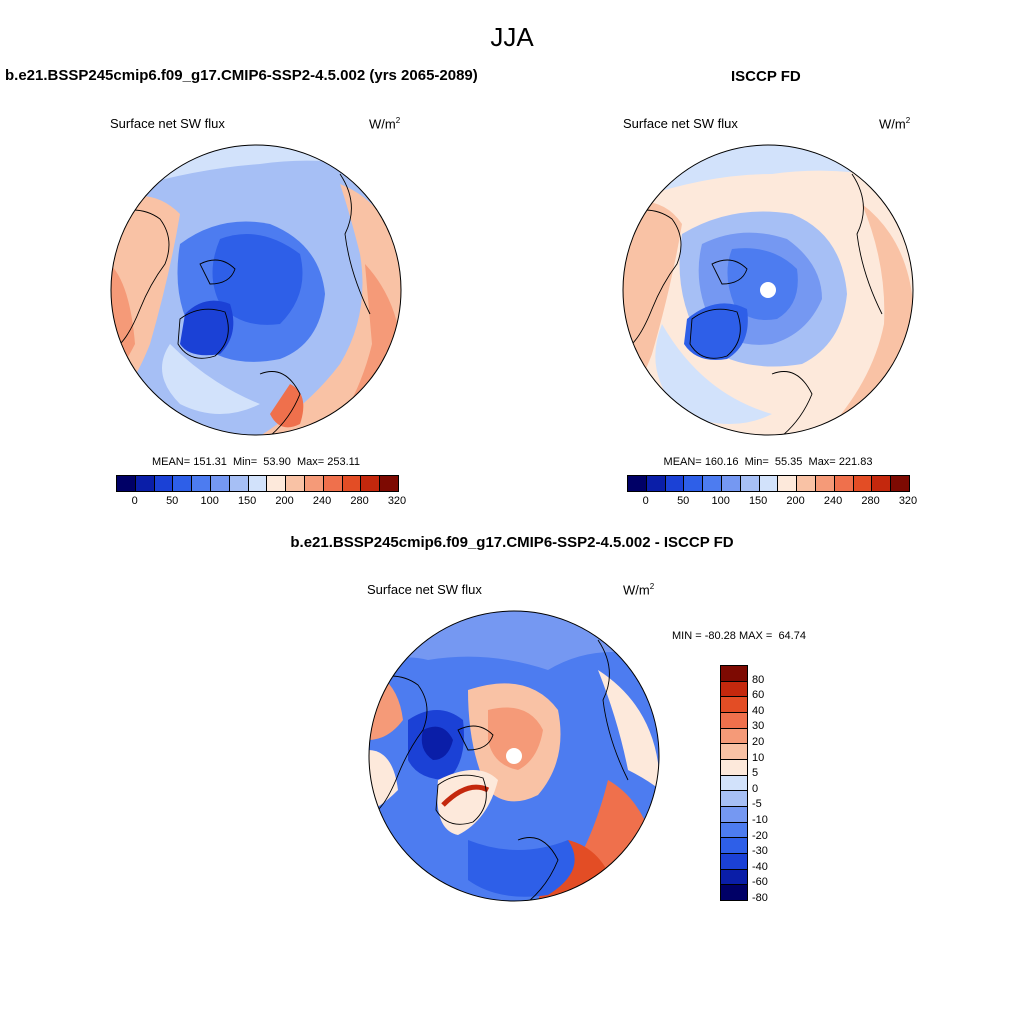 Image resolution: width=1024 pixels, height=1024 pixels. What do you see at coordinates (768, 290) in the screenshot?
I see `obs-polar-map` at bounding box center [768, 290].